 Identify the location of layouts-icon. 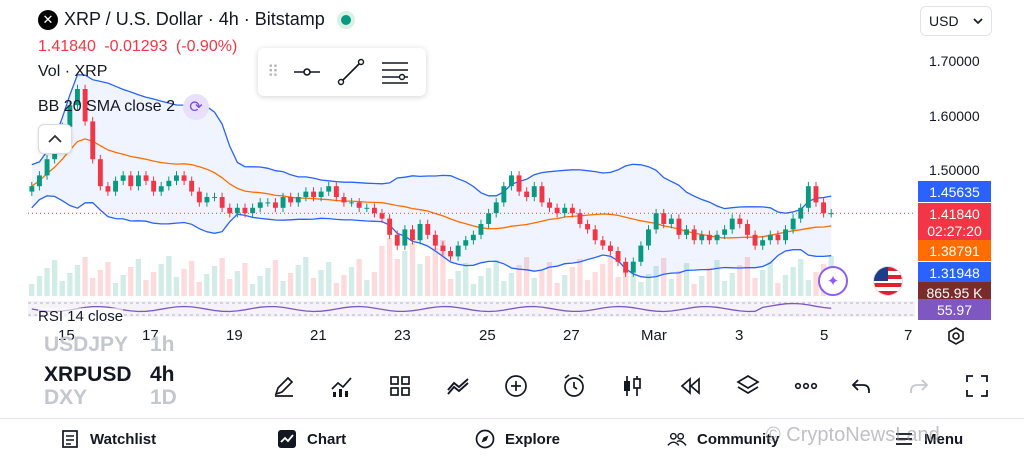
(400, 386).